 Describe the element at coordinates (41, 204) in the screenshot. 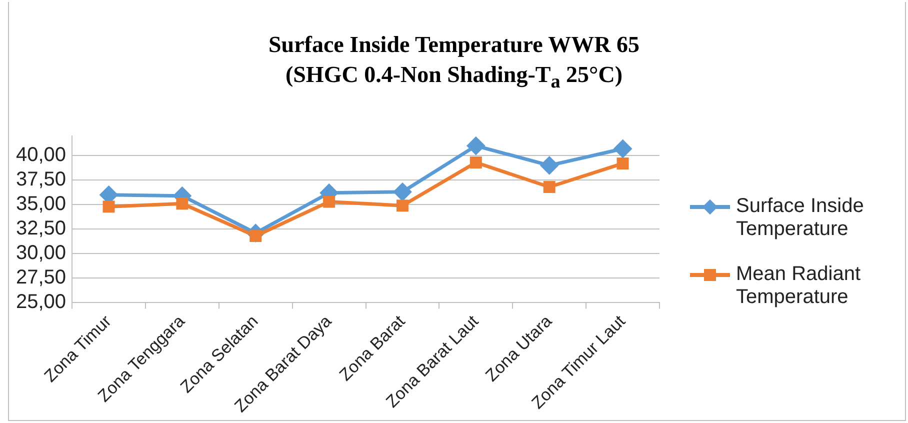

I see `y-tick-label: 35,00` at that location.